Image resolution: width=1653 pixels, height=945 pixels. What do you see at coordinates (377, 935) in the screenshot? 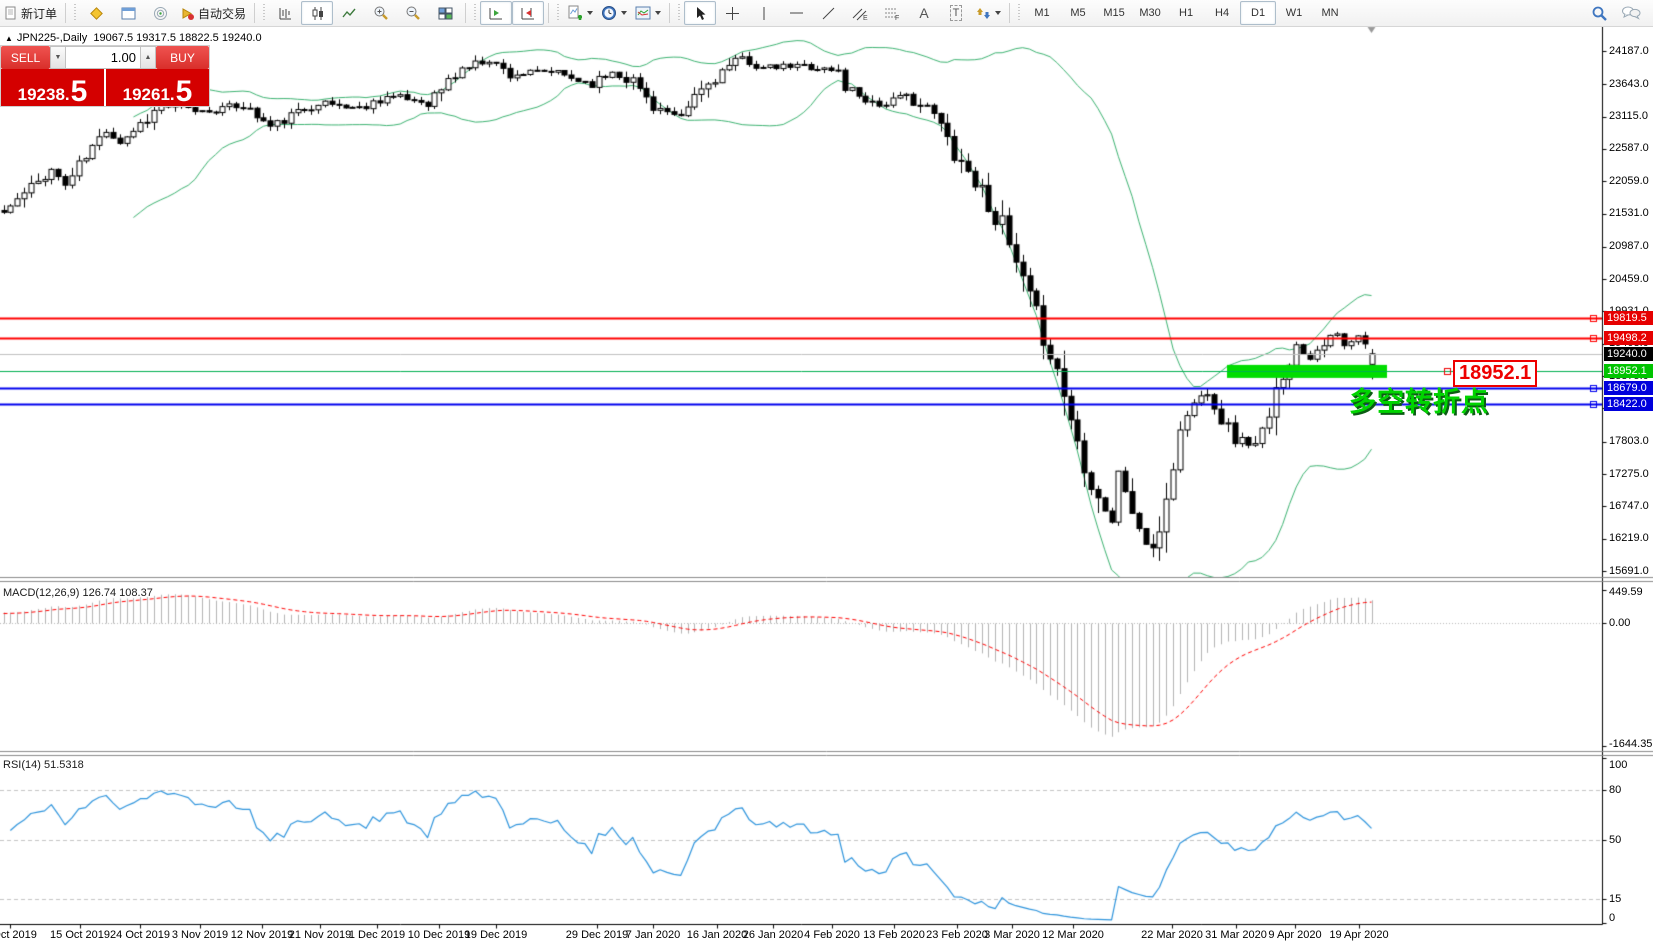
I see `date-axis-label: 1 Dec 2019` at bounding box center [377, 935].